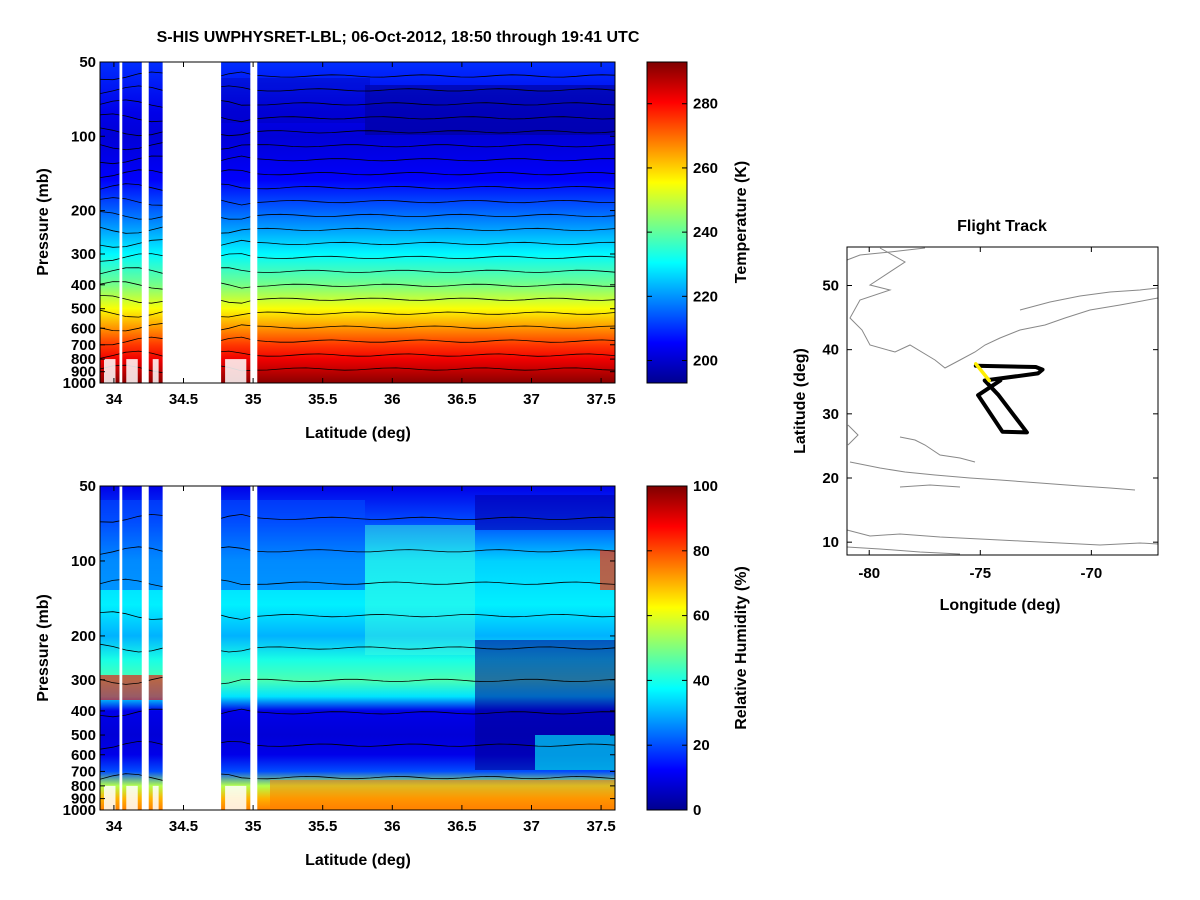 The height and width of the screenshot is (900, 1200). Describe the element at coordinates (705, 361) in the screenshot. I see `temperature-cbtick-label: 200` at that location.